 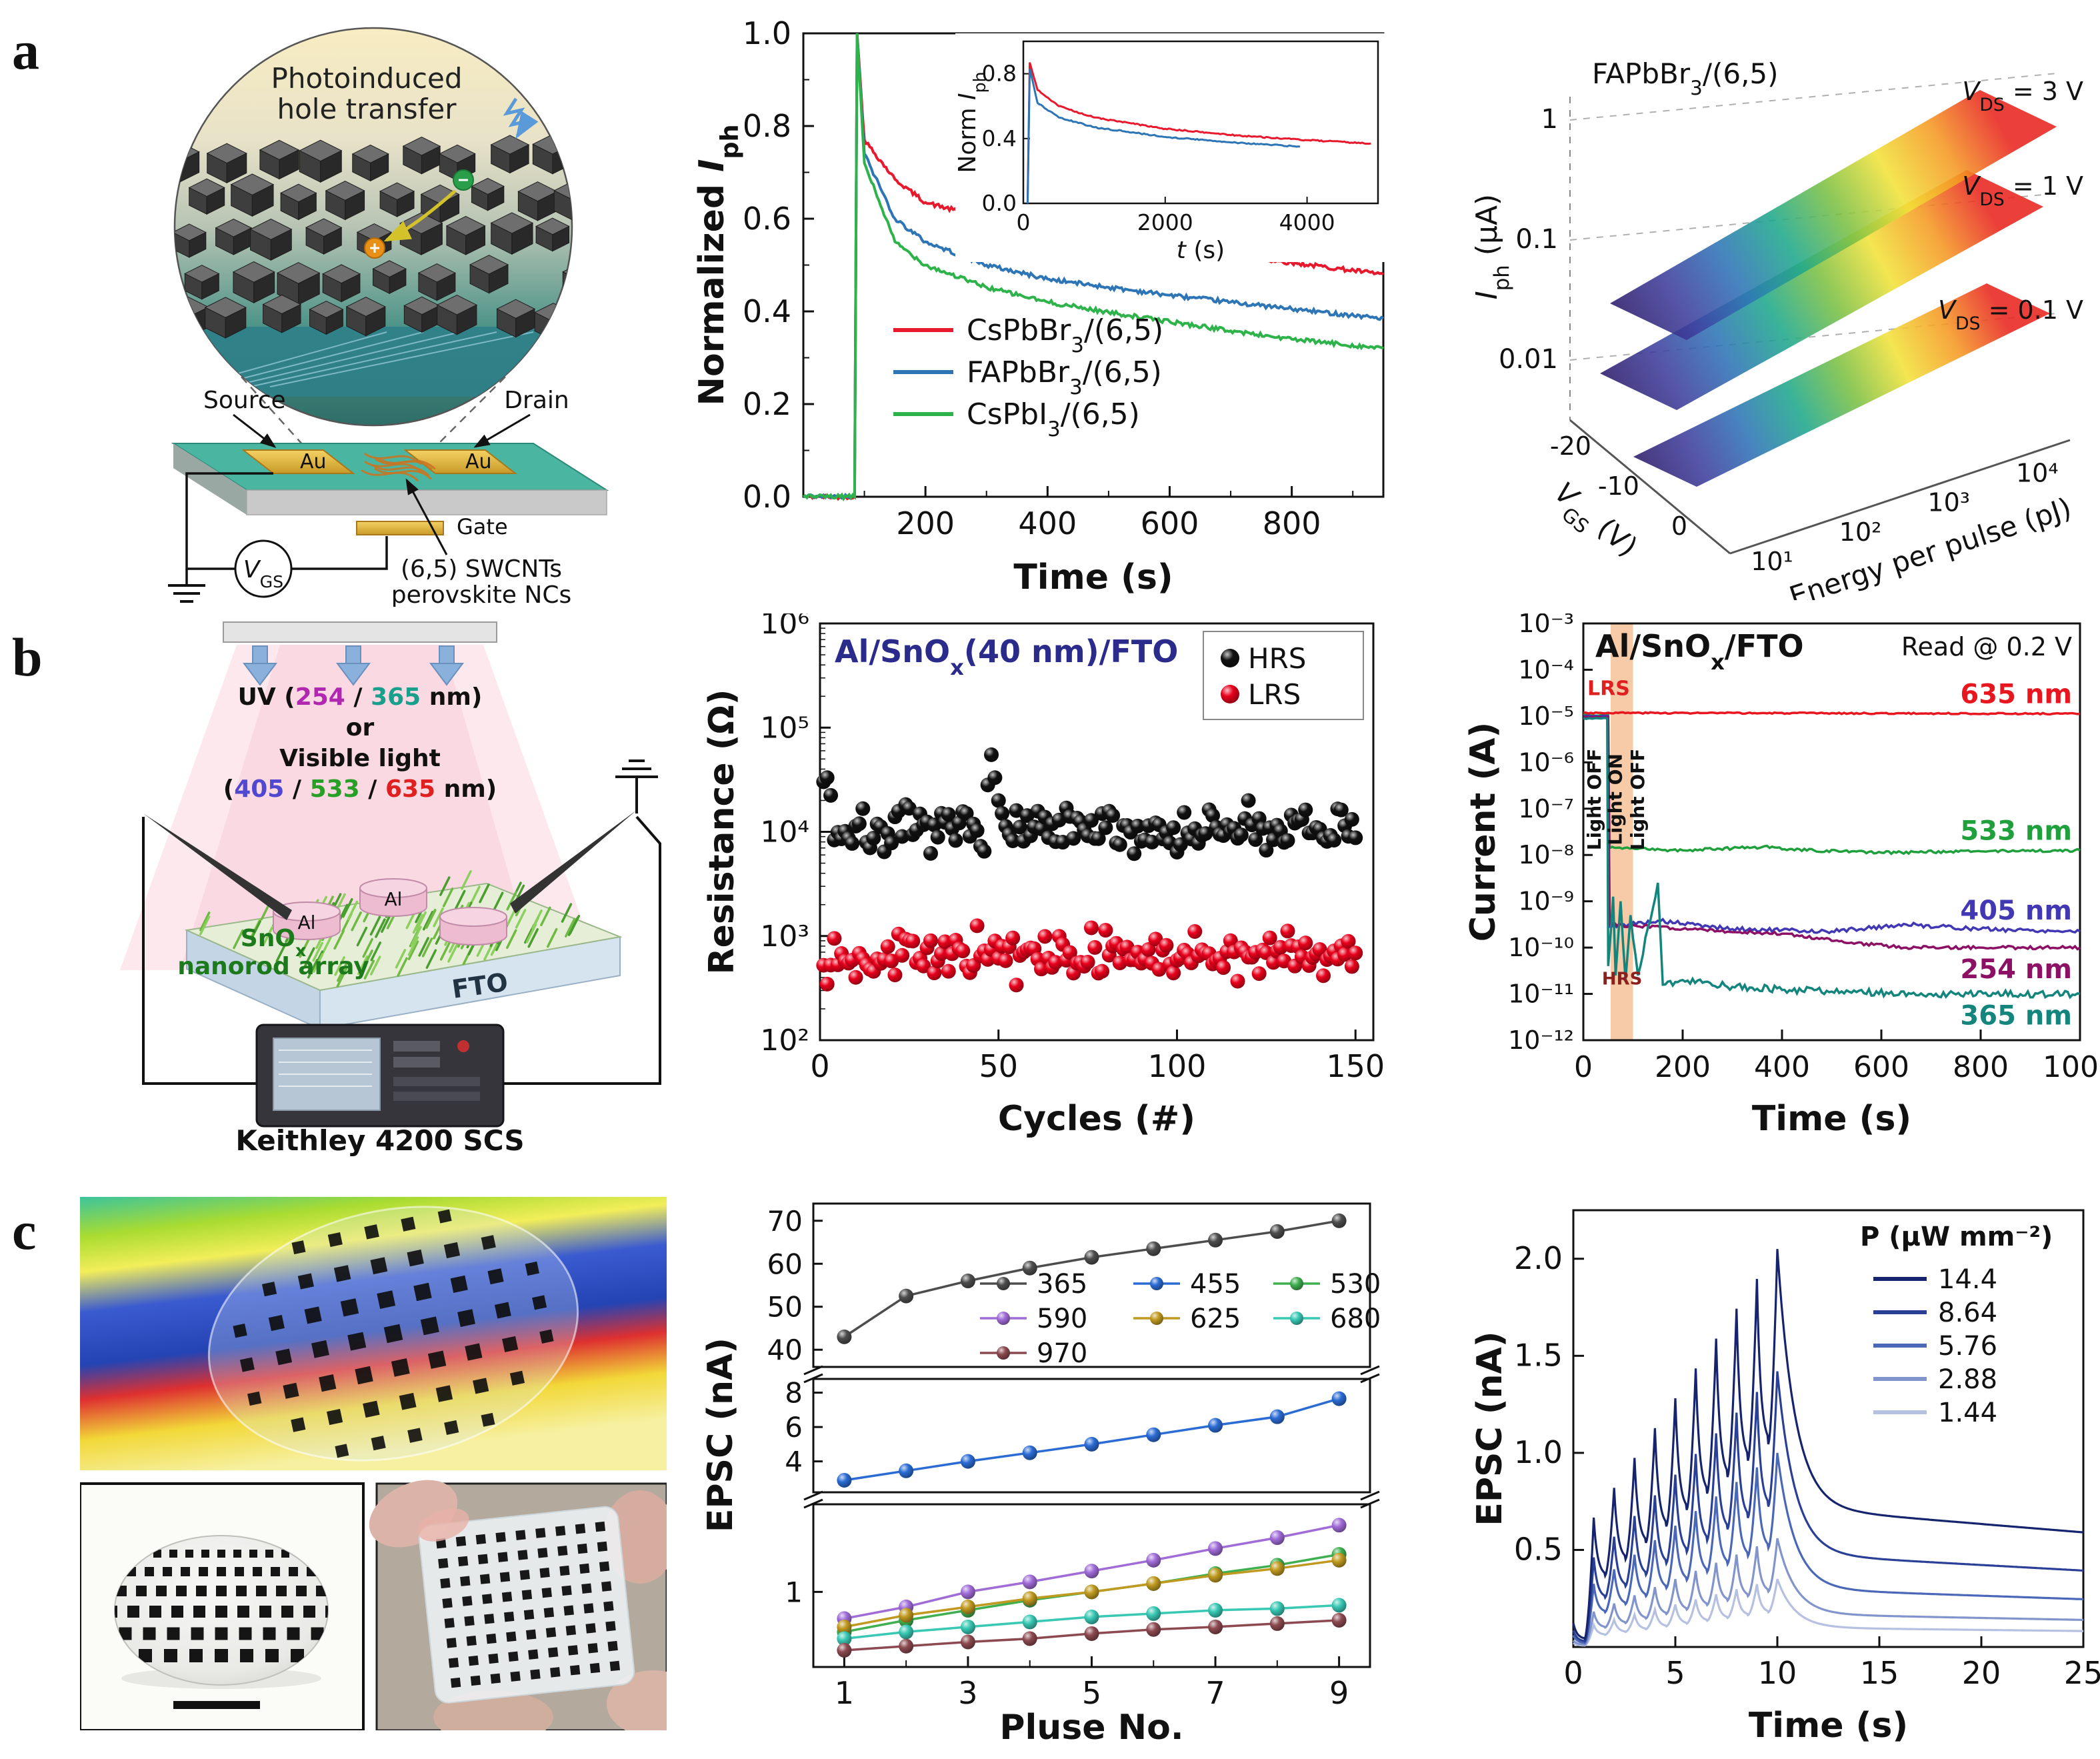 What do you see at coordinates (767, 404) in the screenshot?
I see `svg-text: 0.2` at bounding box center [767, 404].